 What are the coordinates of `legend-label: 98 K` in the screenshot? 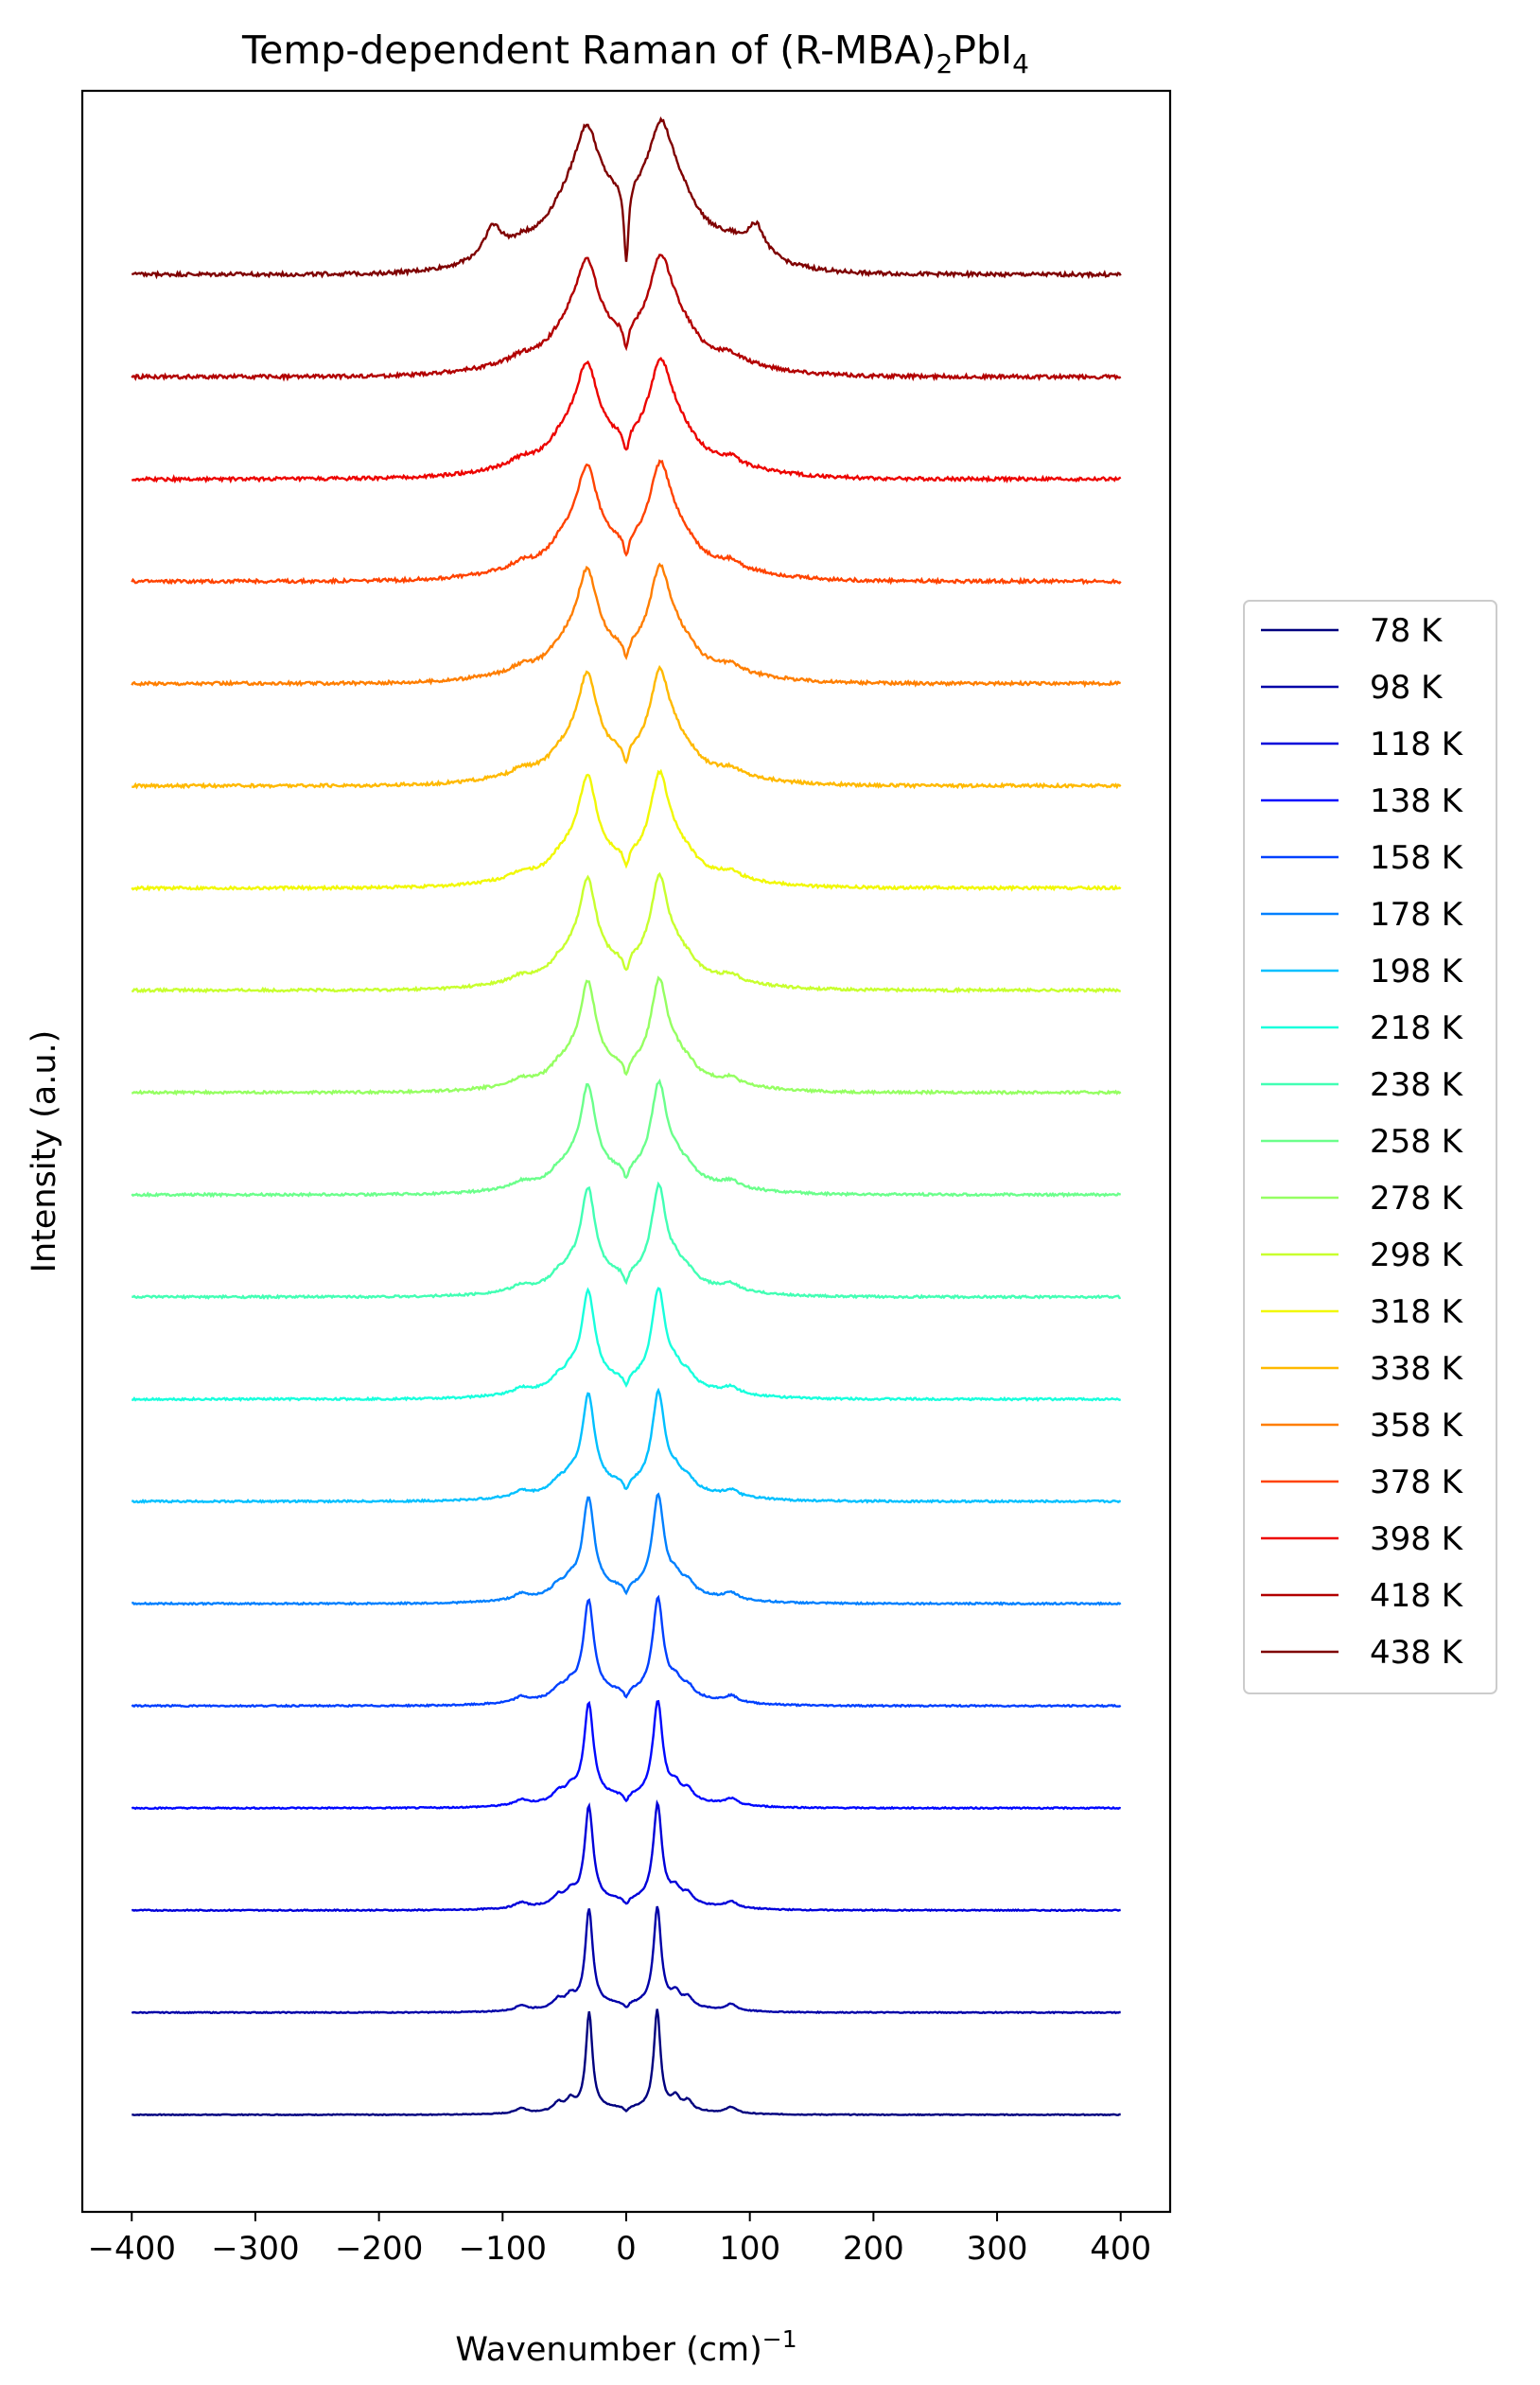 It's located at (1407, 688).